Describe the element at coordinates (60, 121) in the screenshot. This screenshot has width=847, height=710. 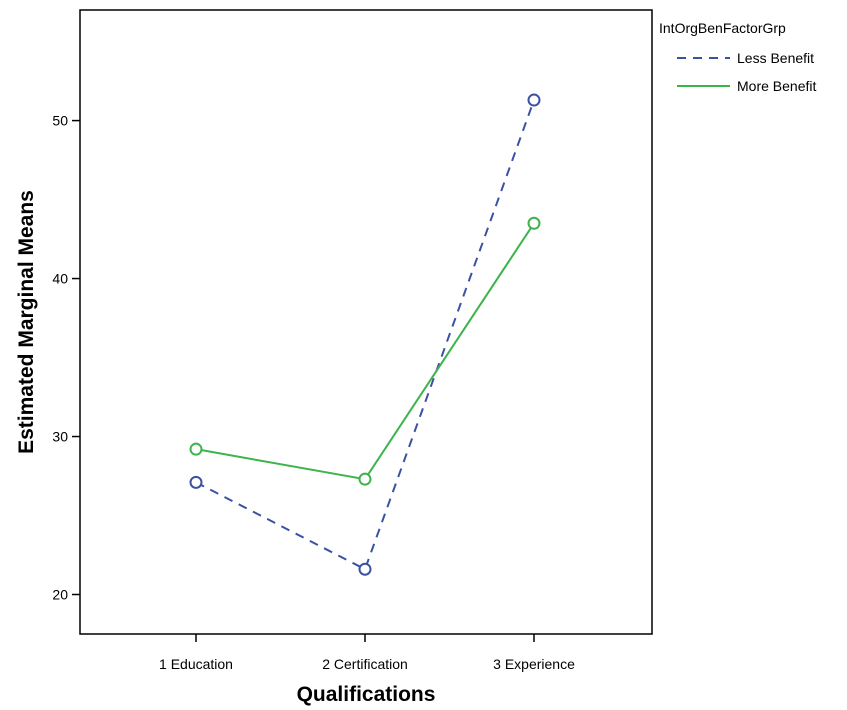
I see `y-tick-label: 50` at that location.